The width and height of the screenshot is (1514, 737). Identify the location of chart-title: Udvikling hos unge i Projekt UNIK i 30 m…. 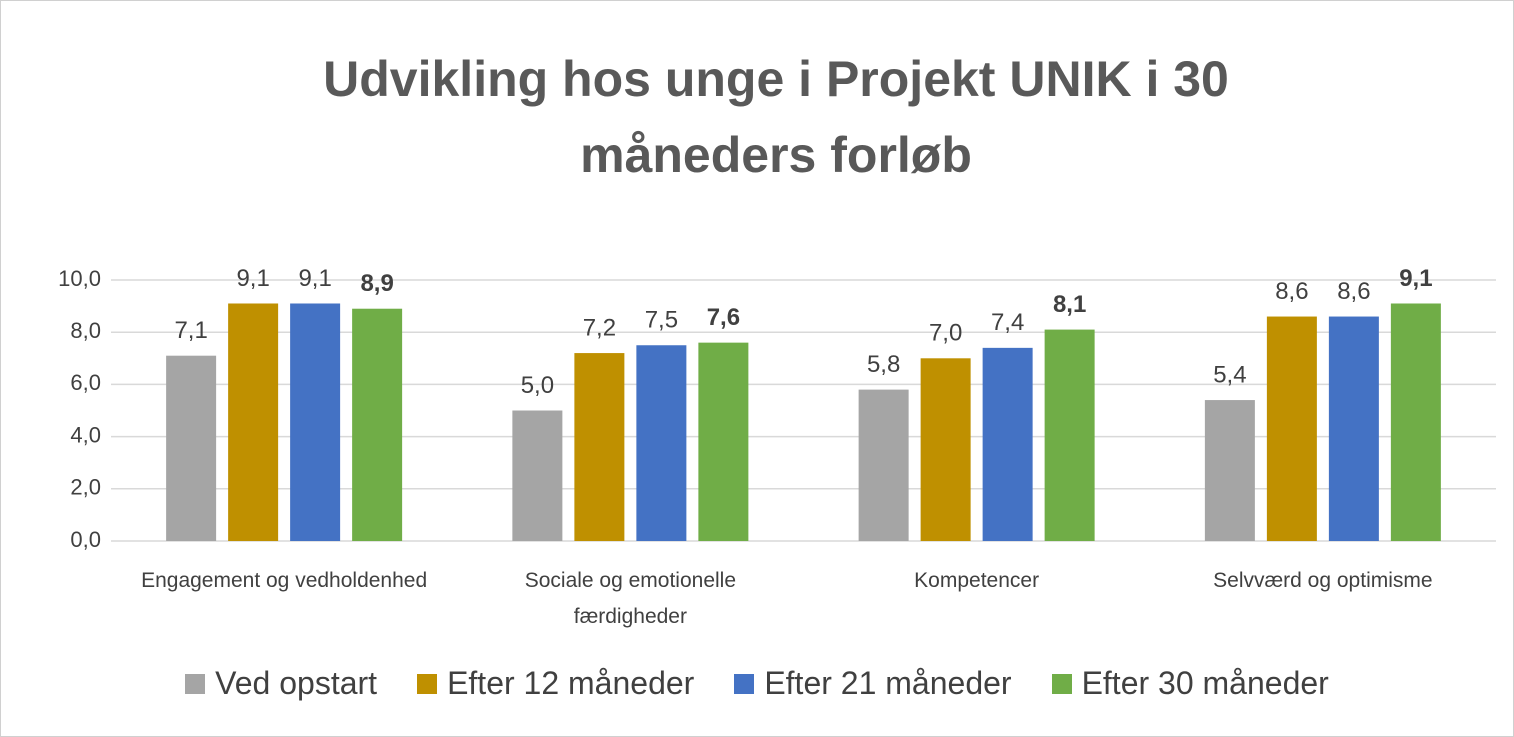
(776, 117).